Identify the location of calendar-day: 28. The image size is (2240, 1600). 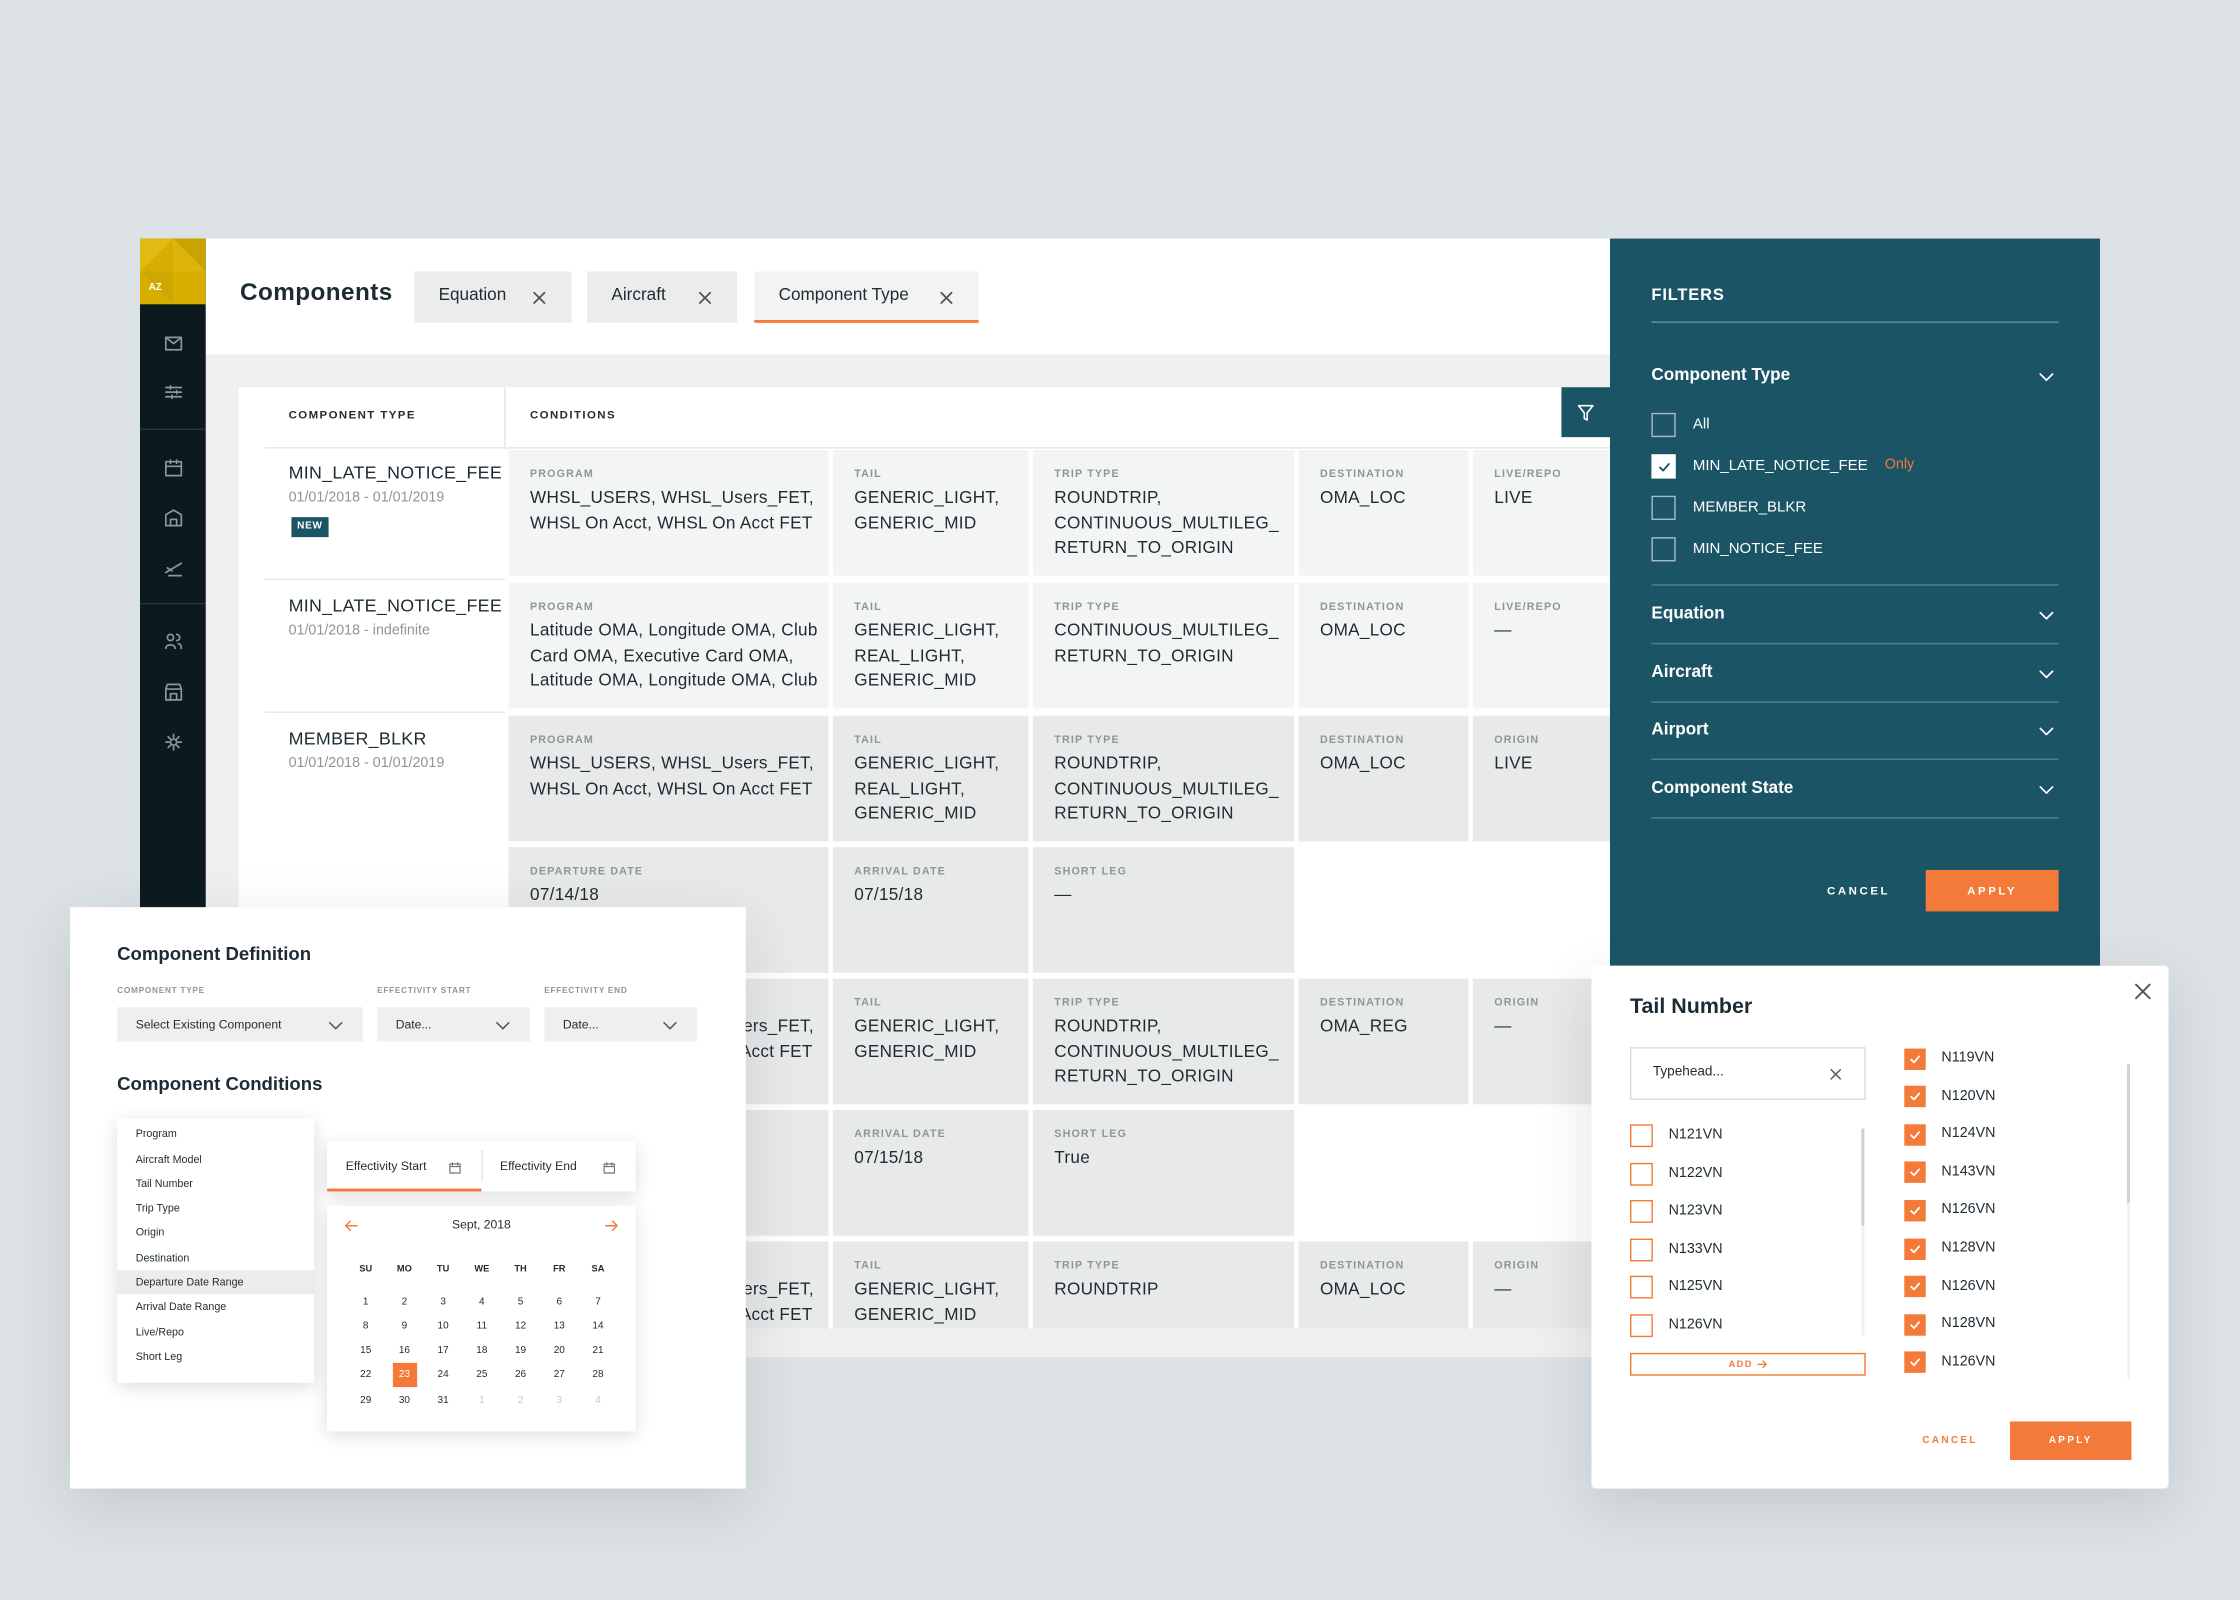
(598, 1375).